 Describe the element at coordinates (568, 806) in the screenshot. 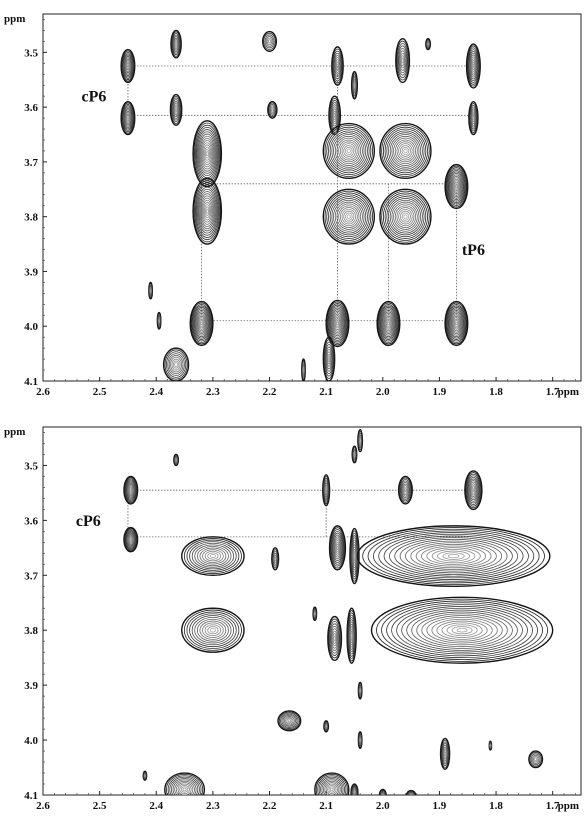

I see `x-axis-label: ppm` at that location.